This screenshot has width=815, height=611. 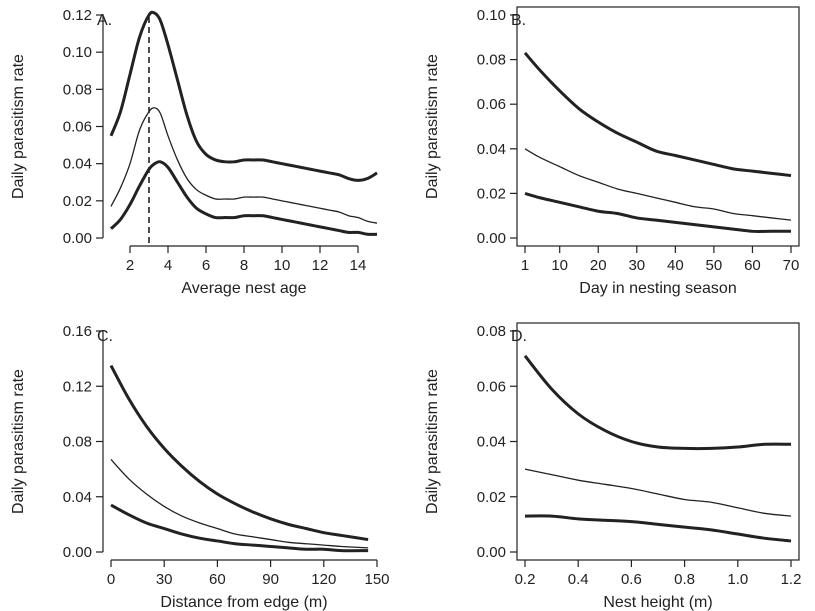 What do you see at coordinates (631, 579) in the screenshot?
I see `x-tick-label: 0.6` at bounding box center [631, 579].